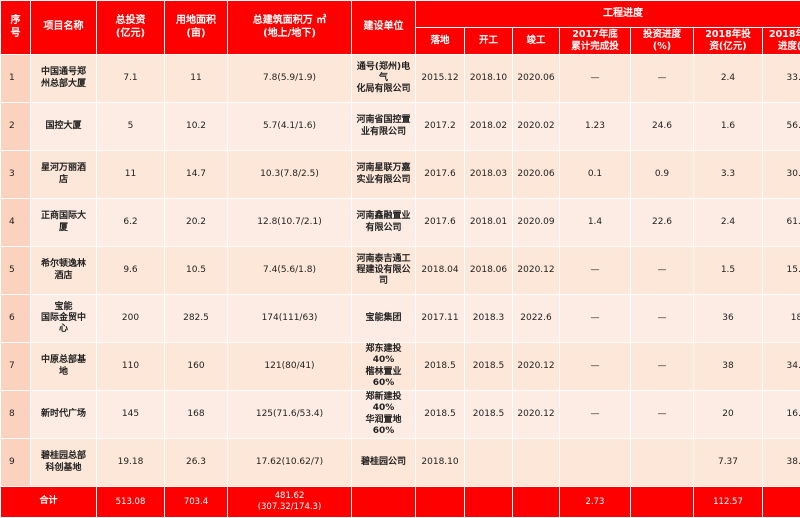  What do you see at coordinates (595, 175) in the screenshot?
I see `row-cumulative-2017: 0.1` at bounding box center [595, 175].